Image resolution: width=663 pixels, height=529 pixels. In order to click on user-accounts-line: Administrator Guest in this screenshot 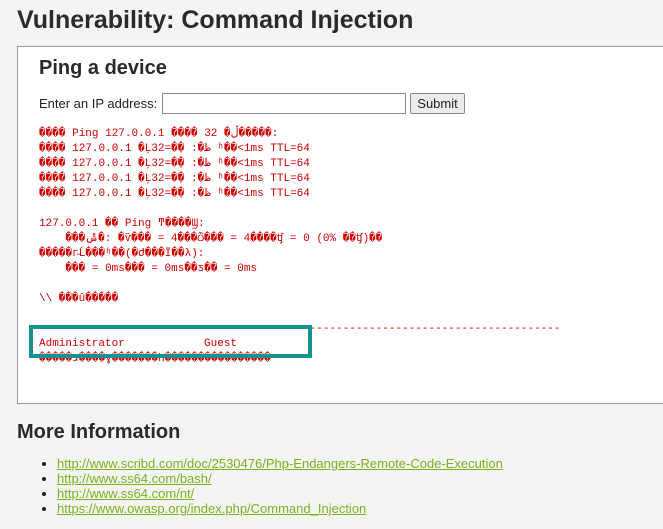, I will do `click(138, 344)`.